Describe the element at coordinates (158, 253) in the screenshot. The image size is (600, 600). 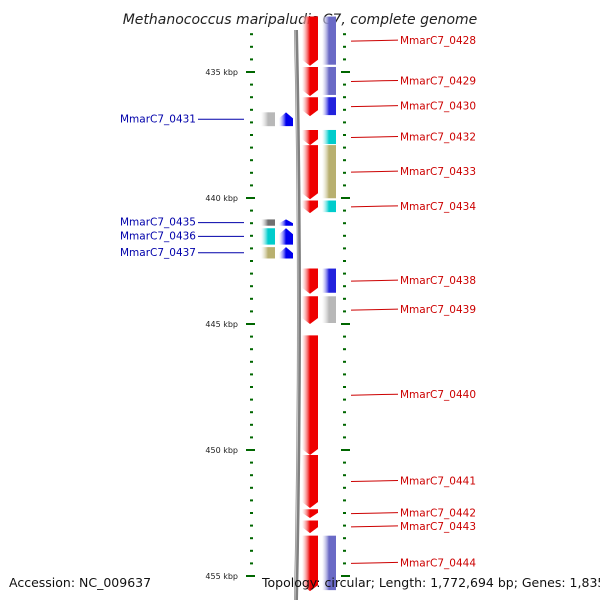
I see `gene-label-mmarc7-0437: MmarC7_0437` at that location.